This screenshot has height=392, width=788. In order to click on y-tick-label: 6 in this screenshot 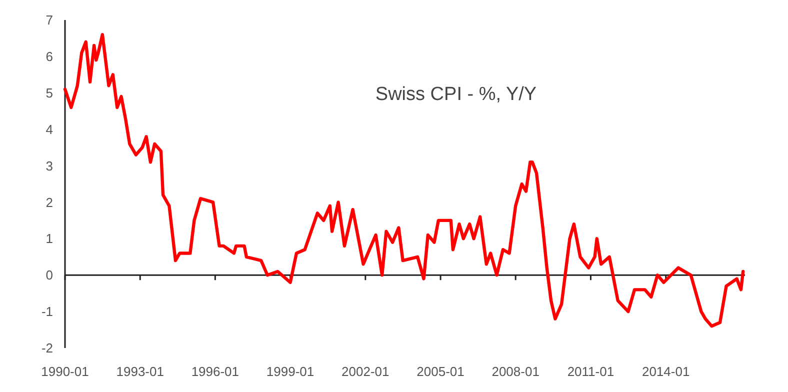, I will do `click(49, 56)`.